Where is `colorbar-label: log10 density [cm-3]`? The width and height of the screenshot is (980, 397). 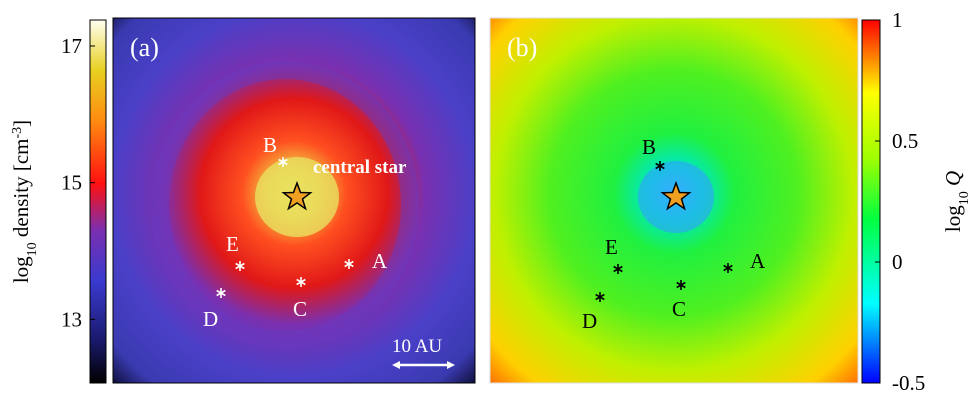 colorbar-label: log10 density [cm-3] is located at coordinates (24, 201).